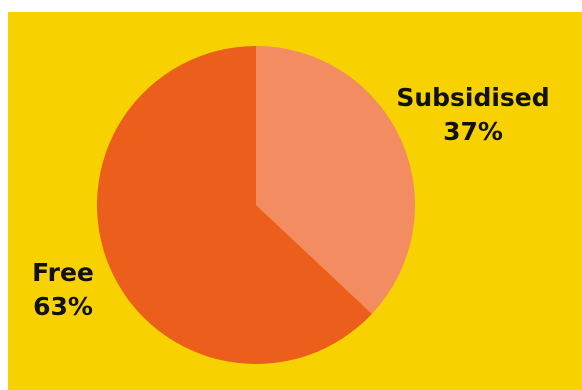 This screenshot has height=390, width=582. What do you see at coordinates (63, 272) in the screenshot?
I see `slice-label-free-name: Free` at bounding box center [63, 272].